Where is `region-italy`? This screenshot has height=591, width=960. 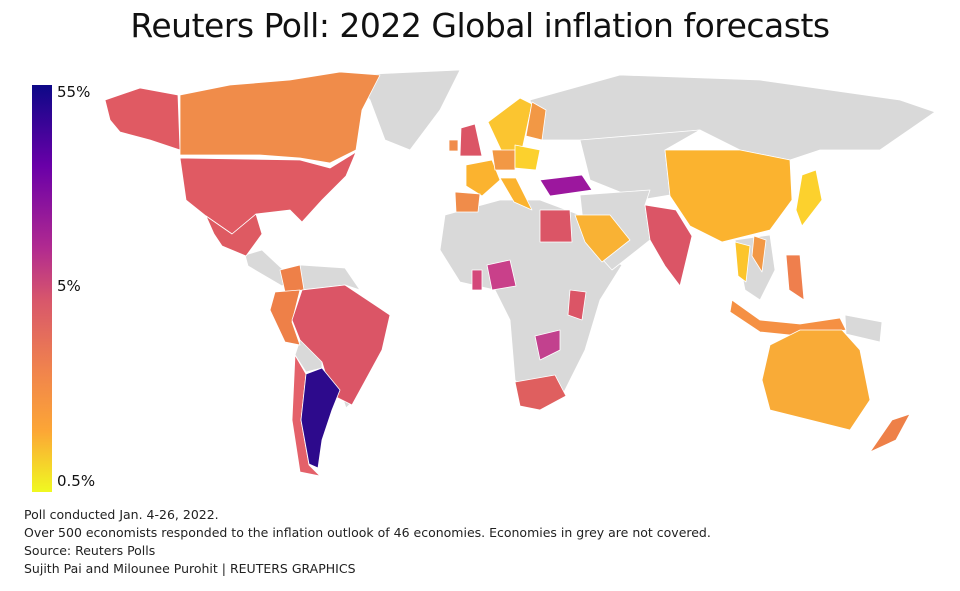 region-italy is located at coordinates (516, 194).